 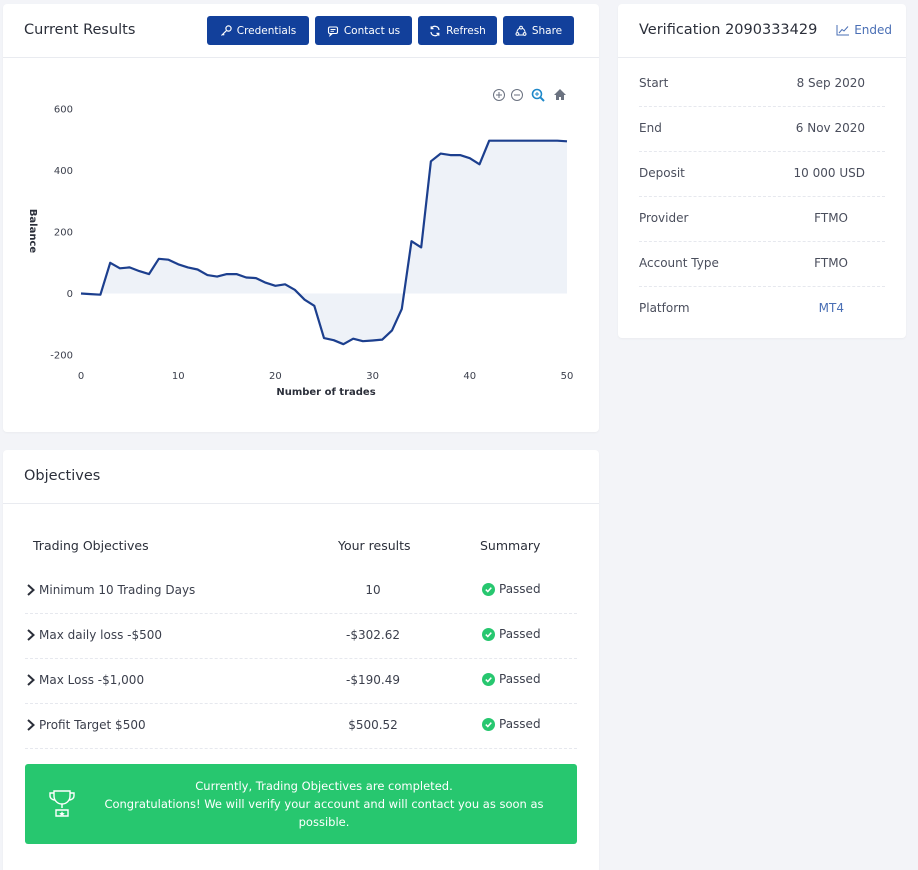 I want to click on field-value: 10 000 USD, so click(x=829, y=173).